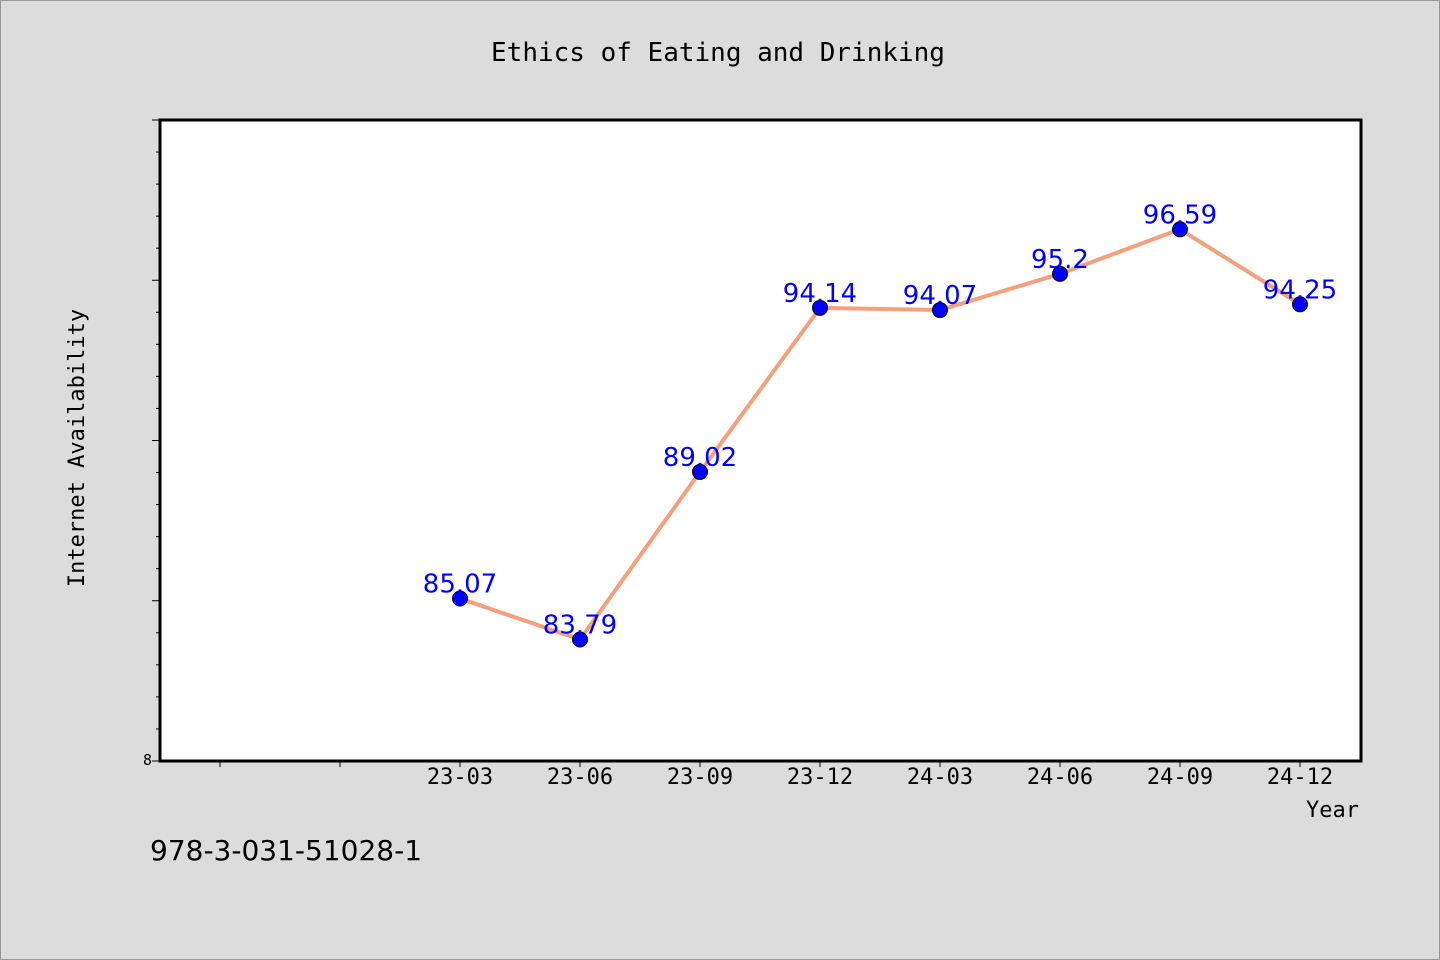 The width and height of the screenshot is (1440, 960). What do you see at coordinates (460, 585) in the screenshot?
I see `data-label: 85.07` at bounding box center [460, 585].